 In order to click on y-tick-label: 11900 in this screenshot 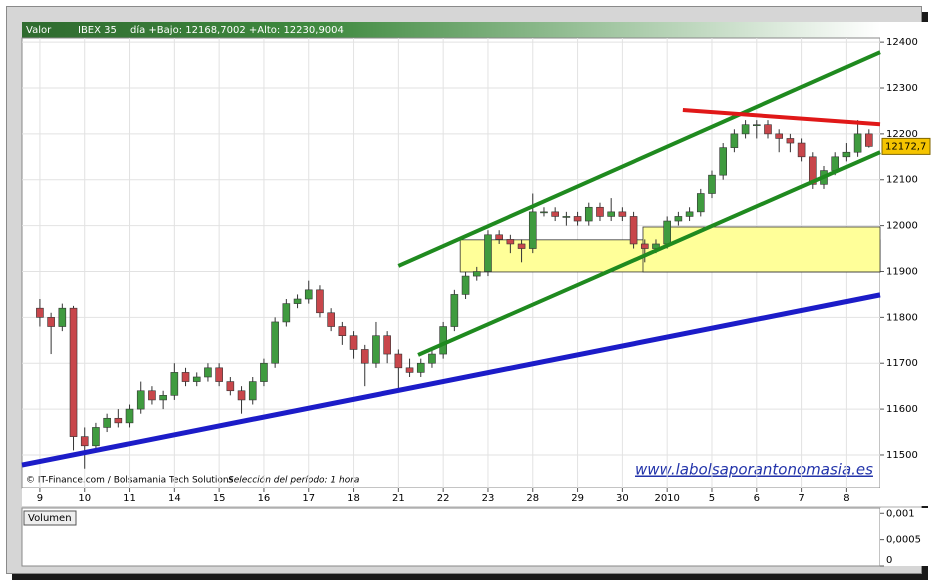, I will do `click(902, 271)`.